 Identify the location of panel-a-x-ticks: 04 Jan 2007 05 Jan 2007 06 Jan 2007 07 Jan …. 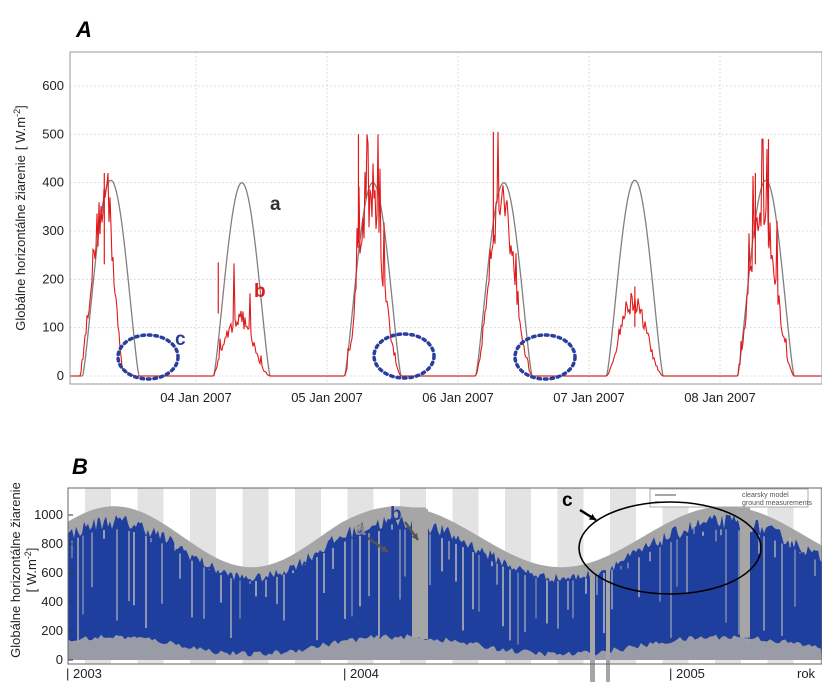
(458, 397).